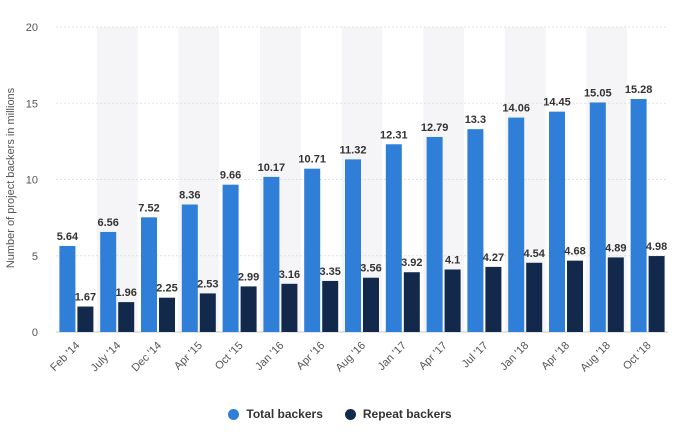  I want to click on x-tick-label: Dec '14, so click(147, 357).